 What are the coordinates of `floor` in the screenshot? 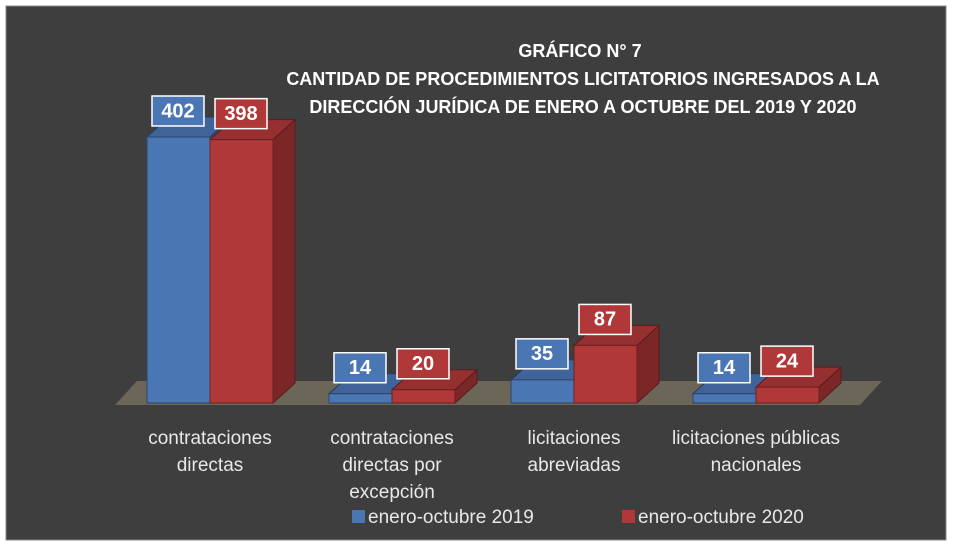 It's located at (498, 393).